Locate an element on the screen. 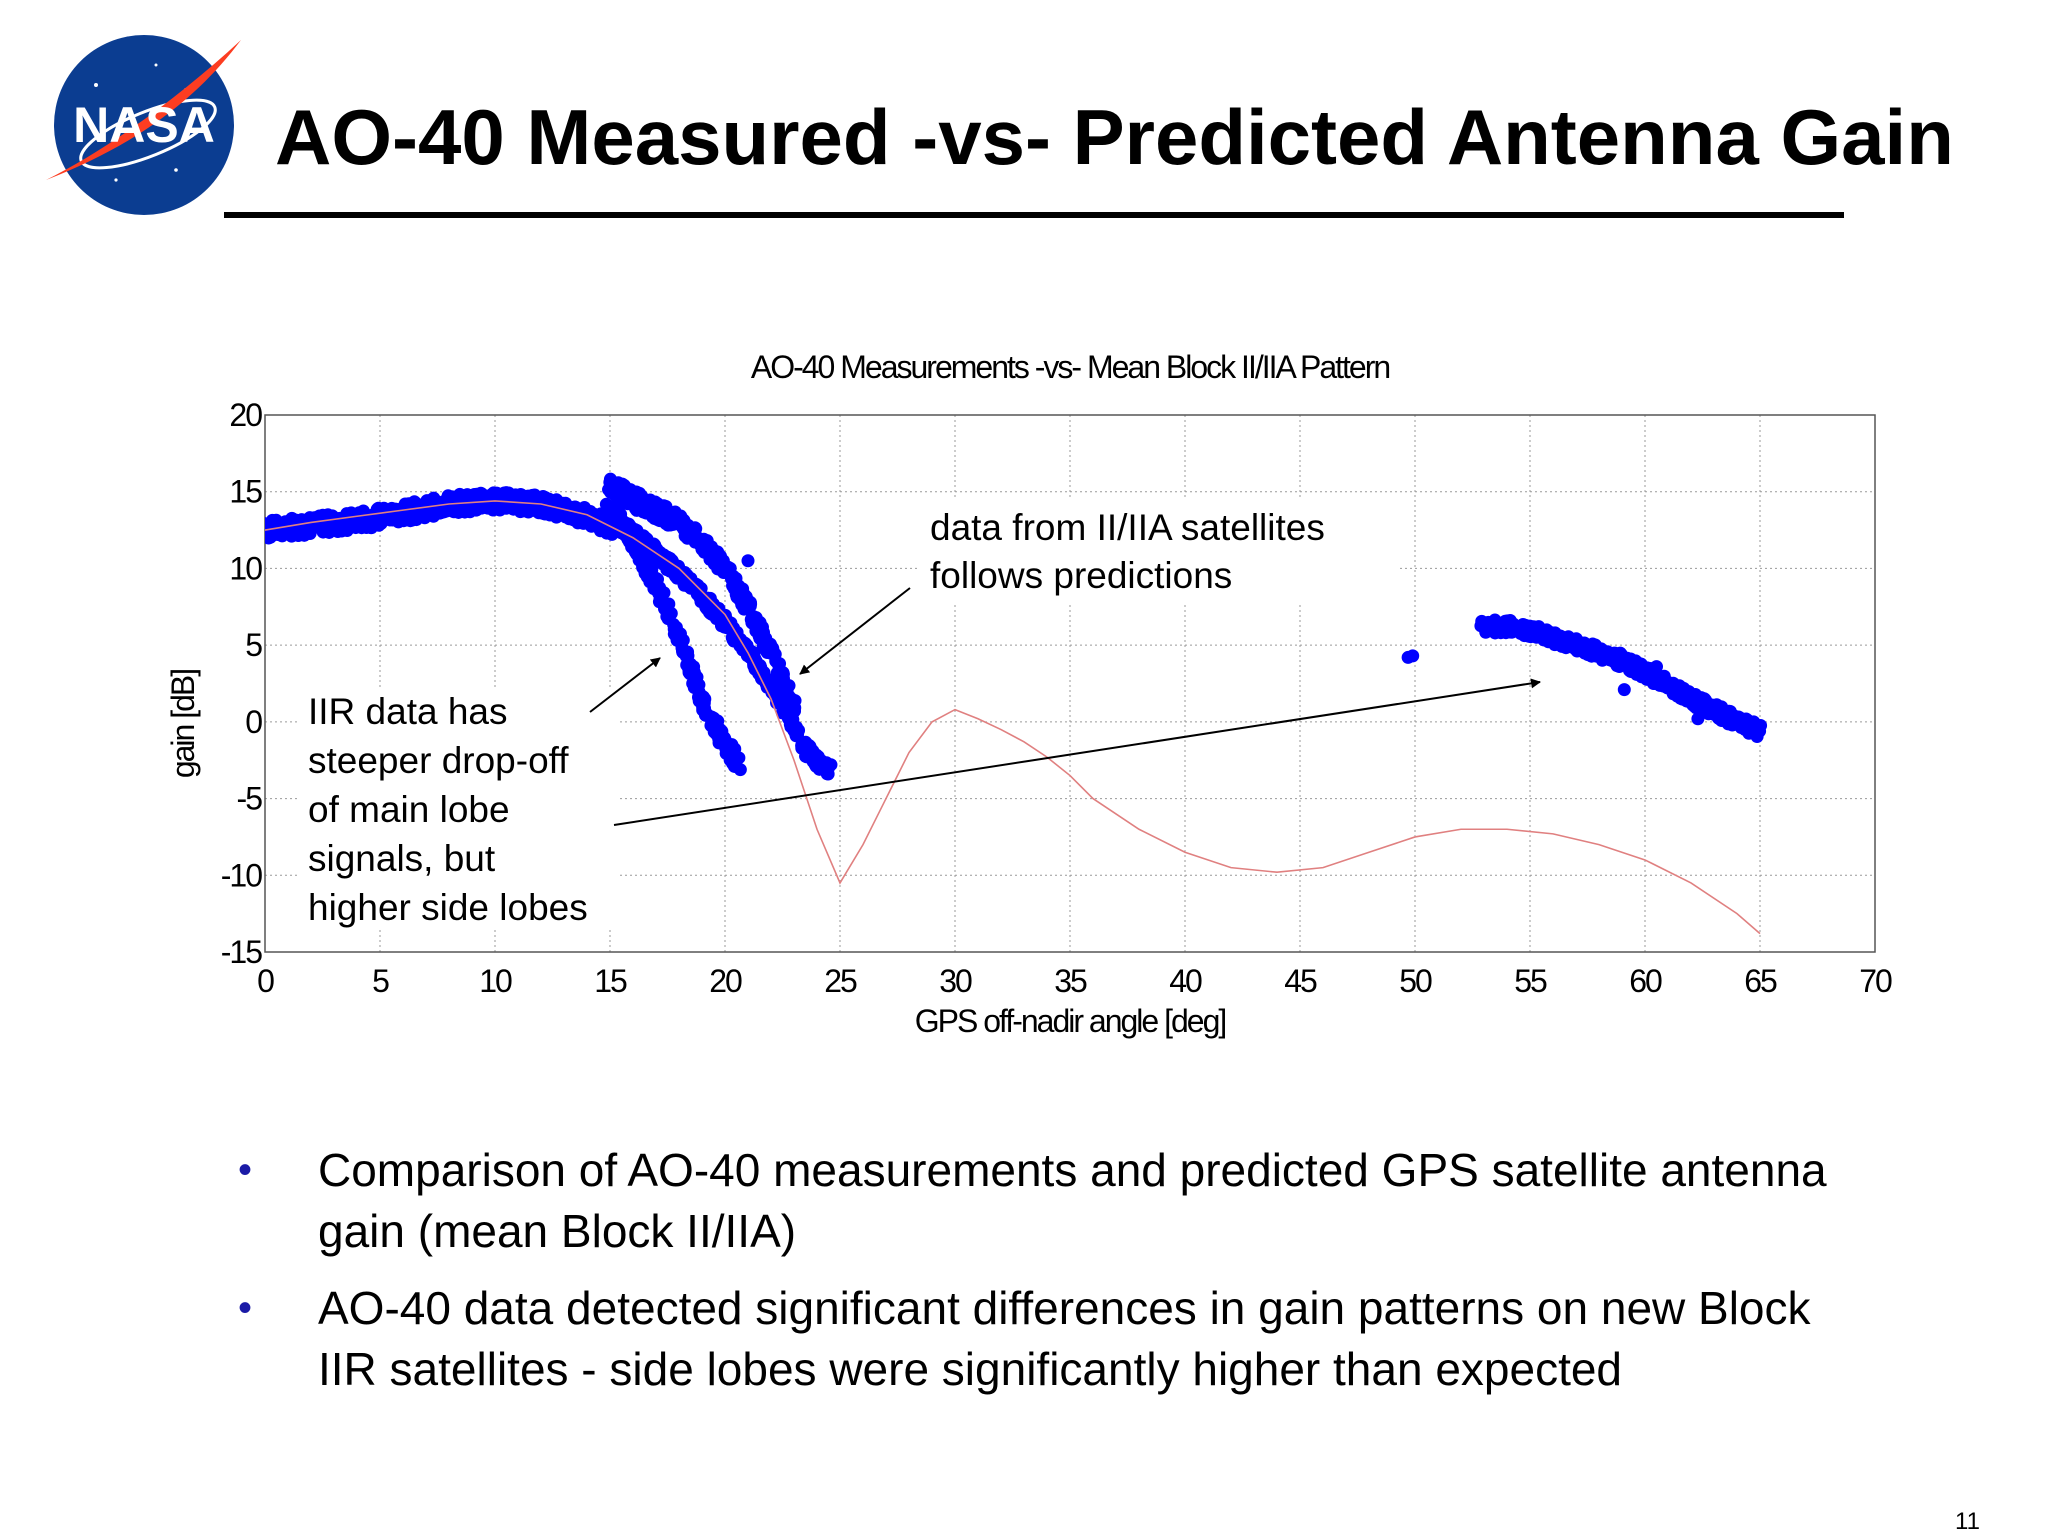 The height and width of the screenshot is (1536, 2048). y-tick-label: -10 is located at coordinates (241, 875).